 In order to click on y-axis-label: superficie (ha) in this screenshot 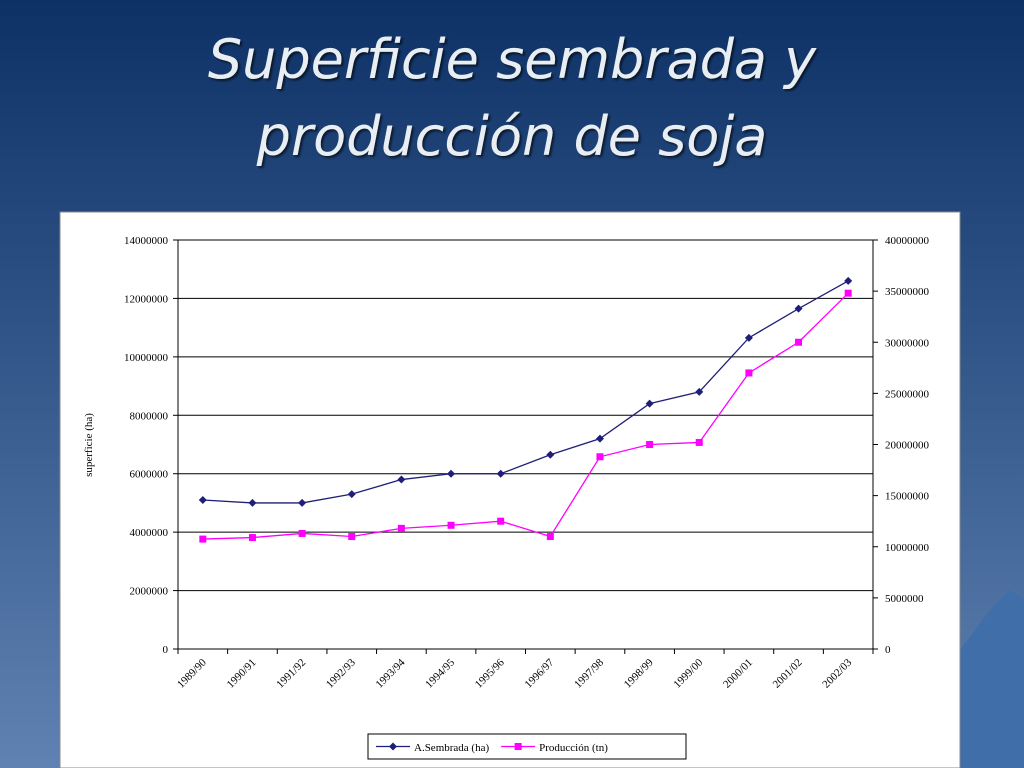, I will do `click(89, 445)`.